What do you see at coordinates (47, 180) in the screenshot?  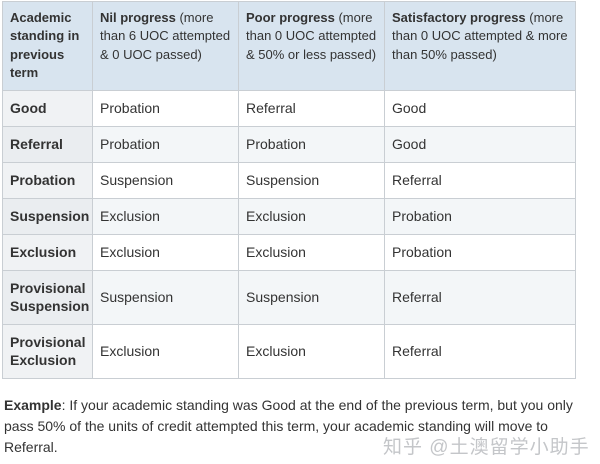 I see `row-standing: Probation` at bounding box center [47, 180].